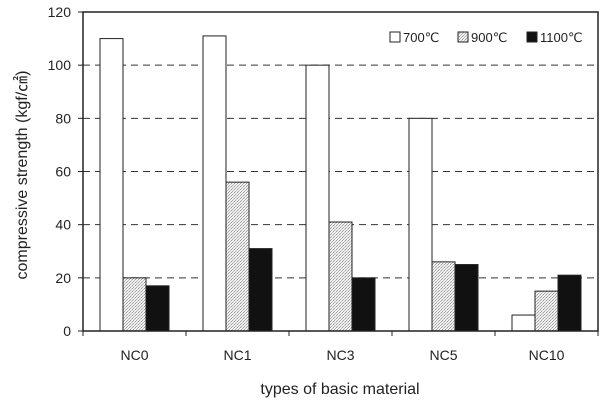 This screenshot has width=610, height=403. Describe the element at coordinates (63, 278) in the screenshot. I see `y-tick-label: 20` at that location.